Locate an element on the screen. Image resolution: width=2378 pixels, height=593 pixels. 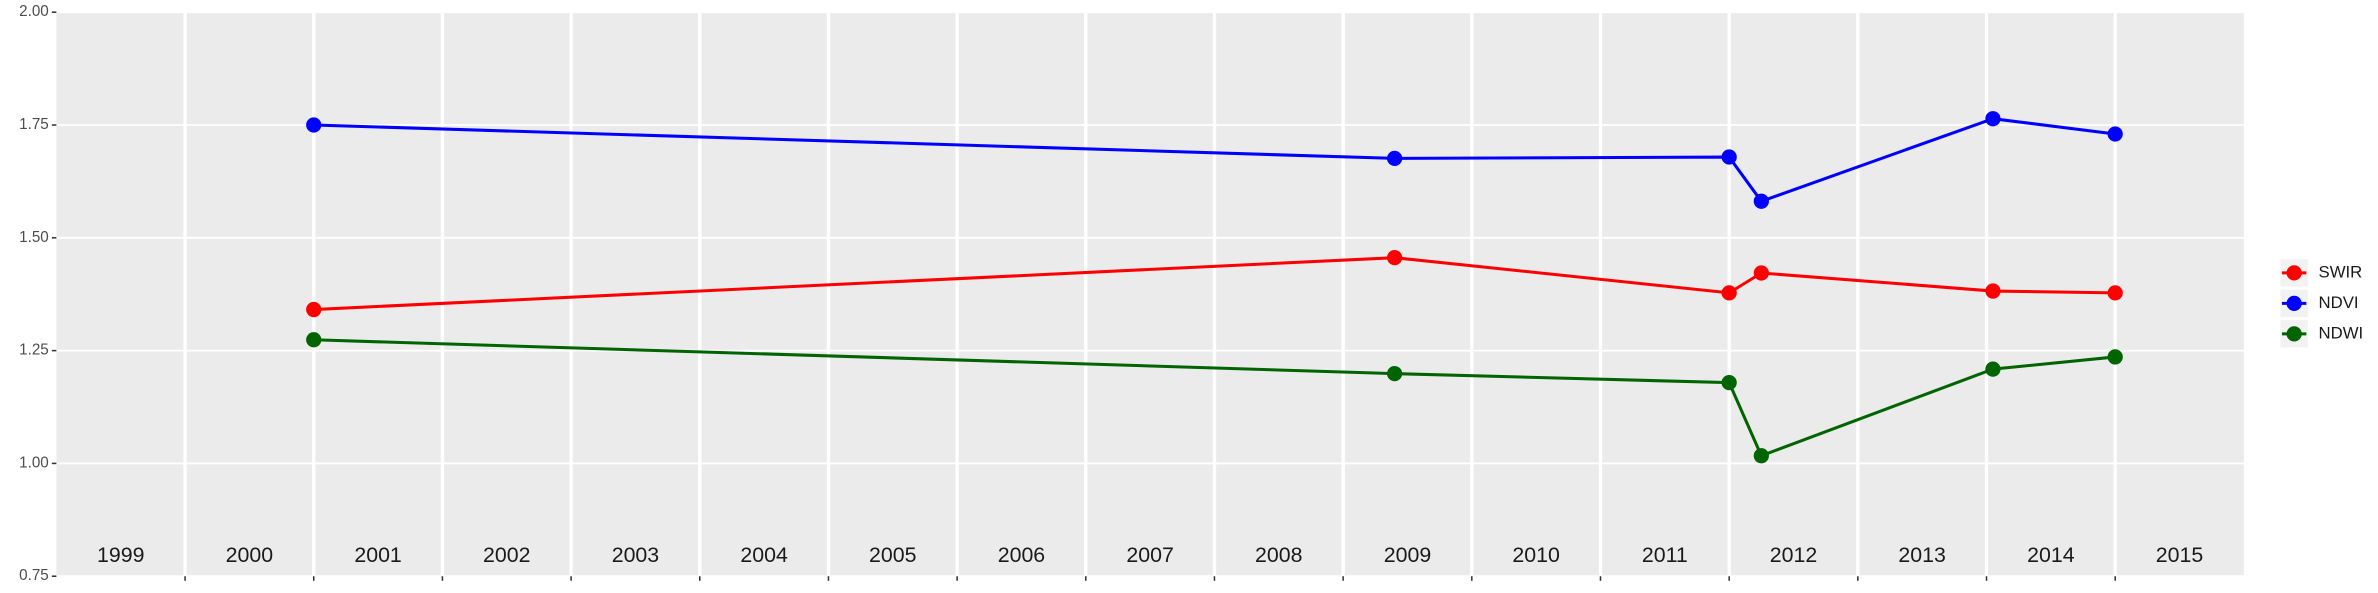
legend-label: NDWI is located at coordinates (2341, 332).